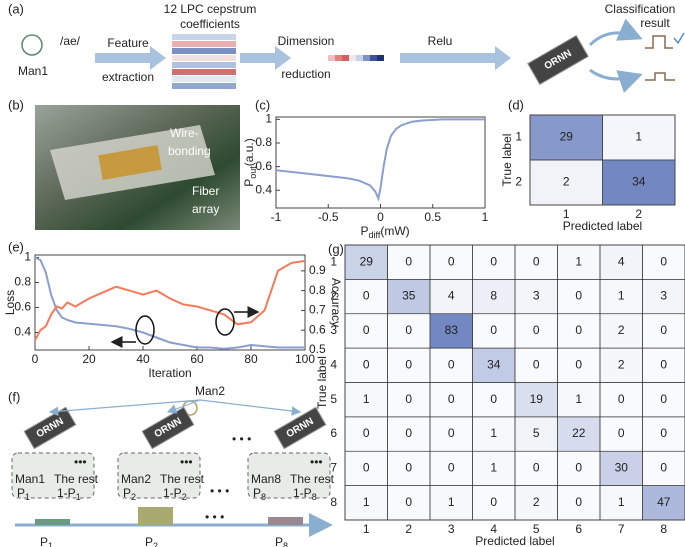 Image resolution: width=685 pixels, height=547 pixels. I want to click on prob: P2, so click(129, 494).